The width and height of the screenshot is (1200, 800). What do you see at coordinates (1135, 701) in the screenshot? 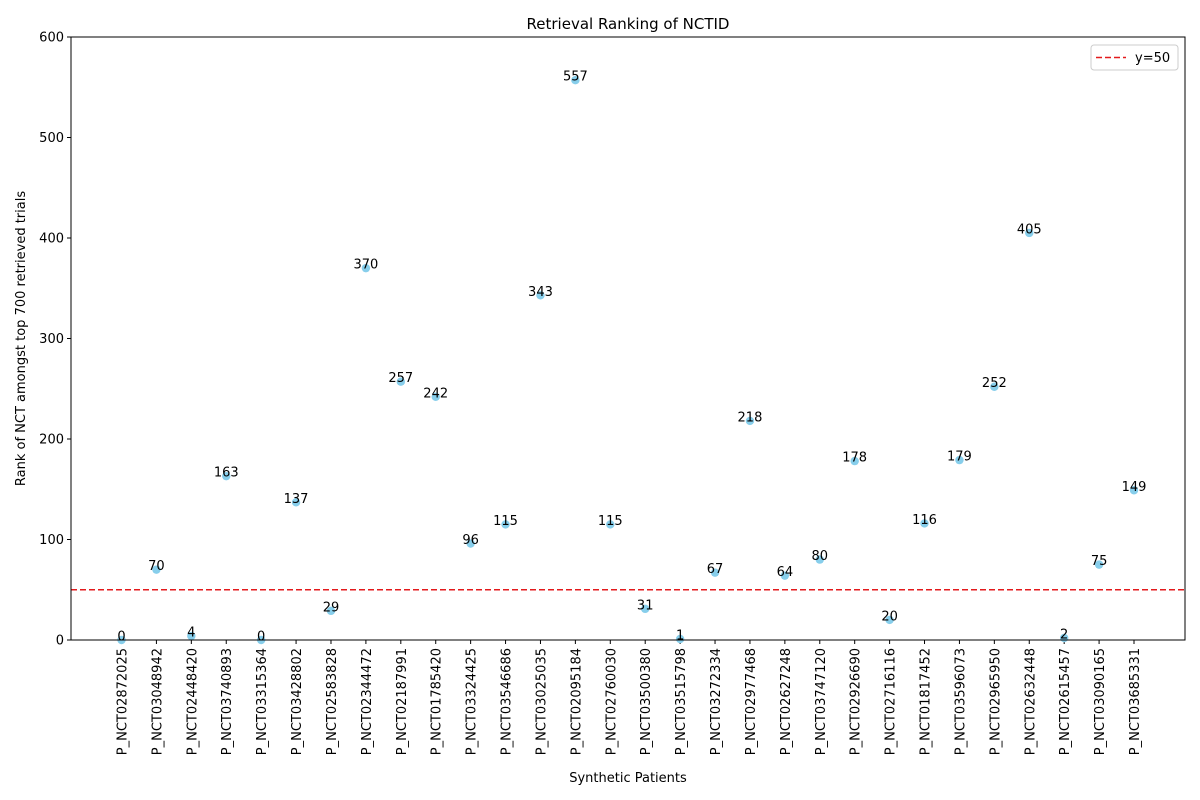
I see `x-tick-label: P_NCT03685331` at bounding box center [1135, 701].